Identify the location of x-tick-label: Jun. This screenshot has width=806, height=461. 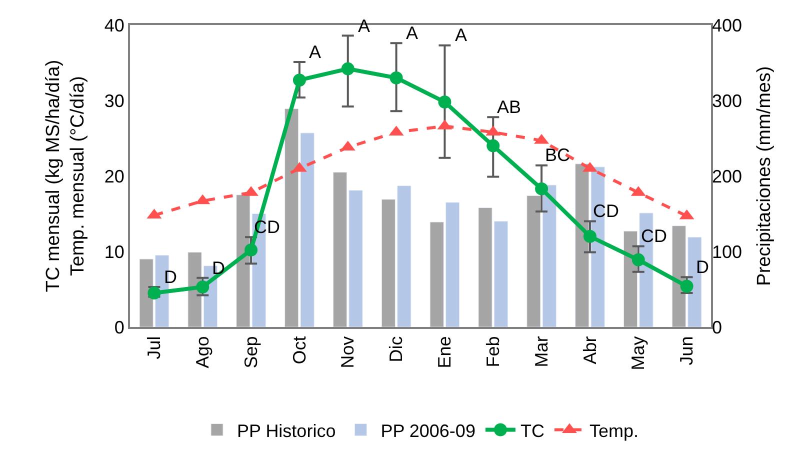
(686, 351).